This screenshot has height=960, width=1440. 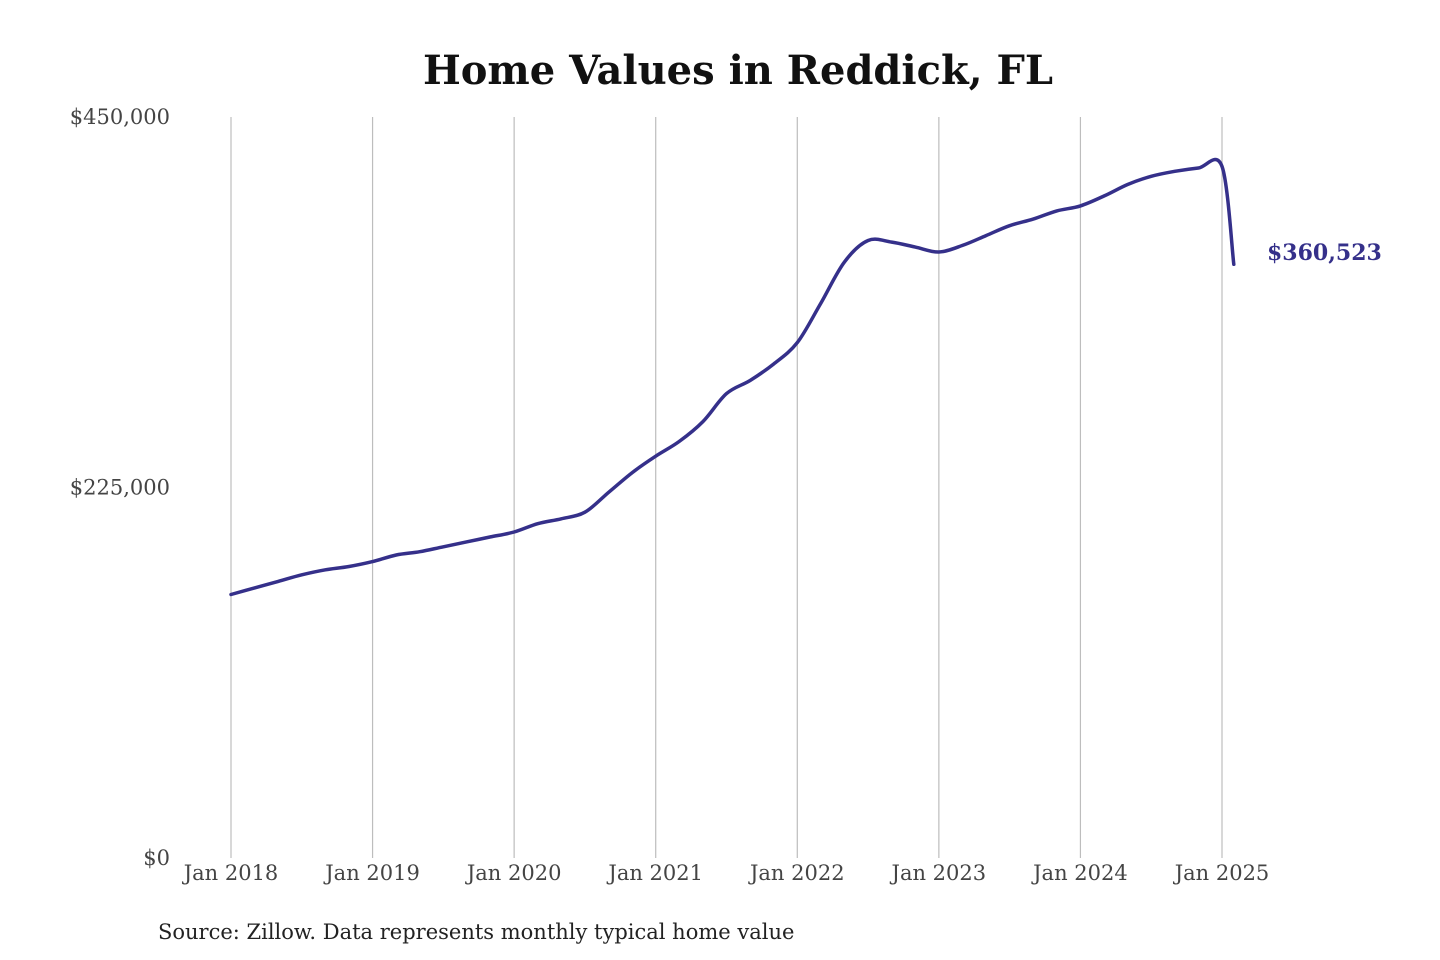 I want to click on y-tick-label: $450,000, so click(x=120, y=117).